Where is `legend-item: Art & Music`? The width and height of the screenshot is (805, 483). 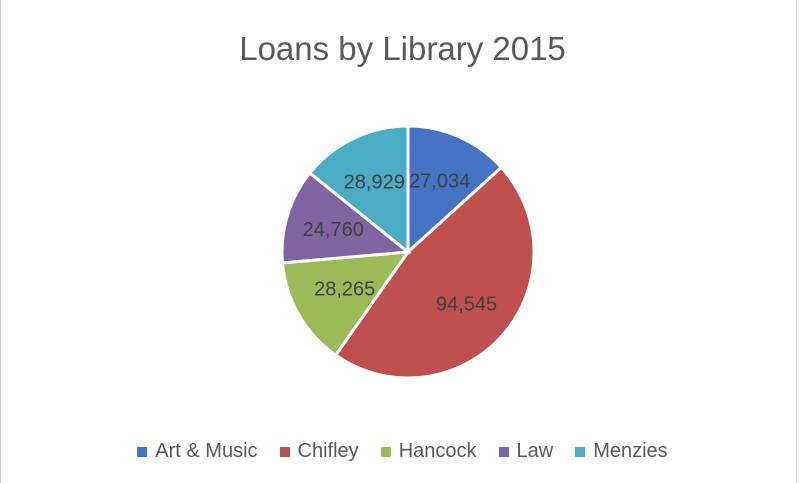
legend-item: Art & Music is located at coordinates (197, 451).